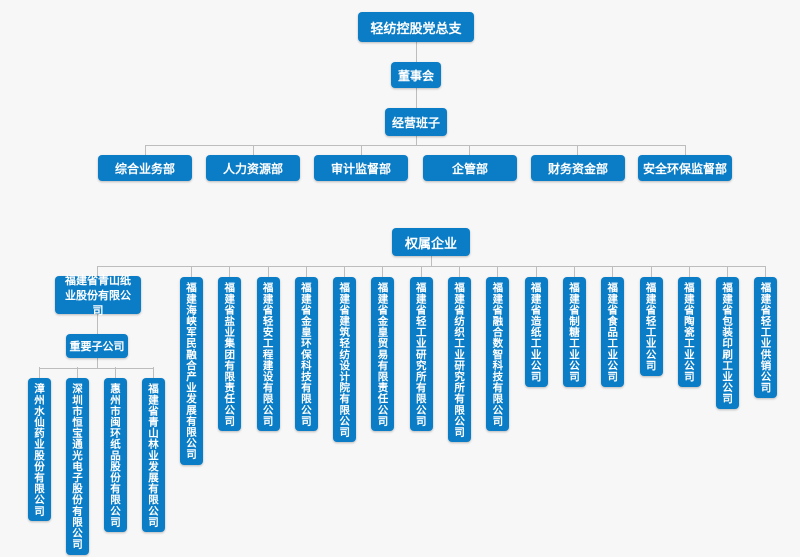 The width and height of the screenshot is (800, 557). Describe the element at coordinates (98, 295) in the screenshot. I see `qingshan-paper-node: 福建省青山纸业股份有限公司` at that location.